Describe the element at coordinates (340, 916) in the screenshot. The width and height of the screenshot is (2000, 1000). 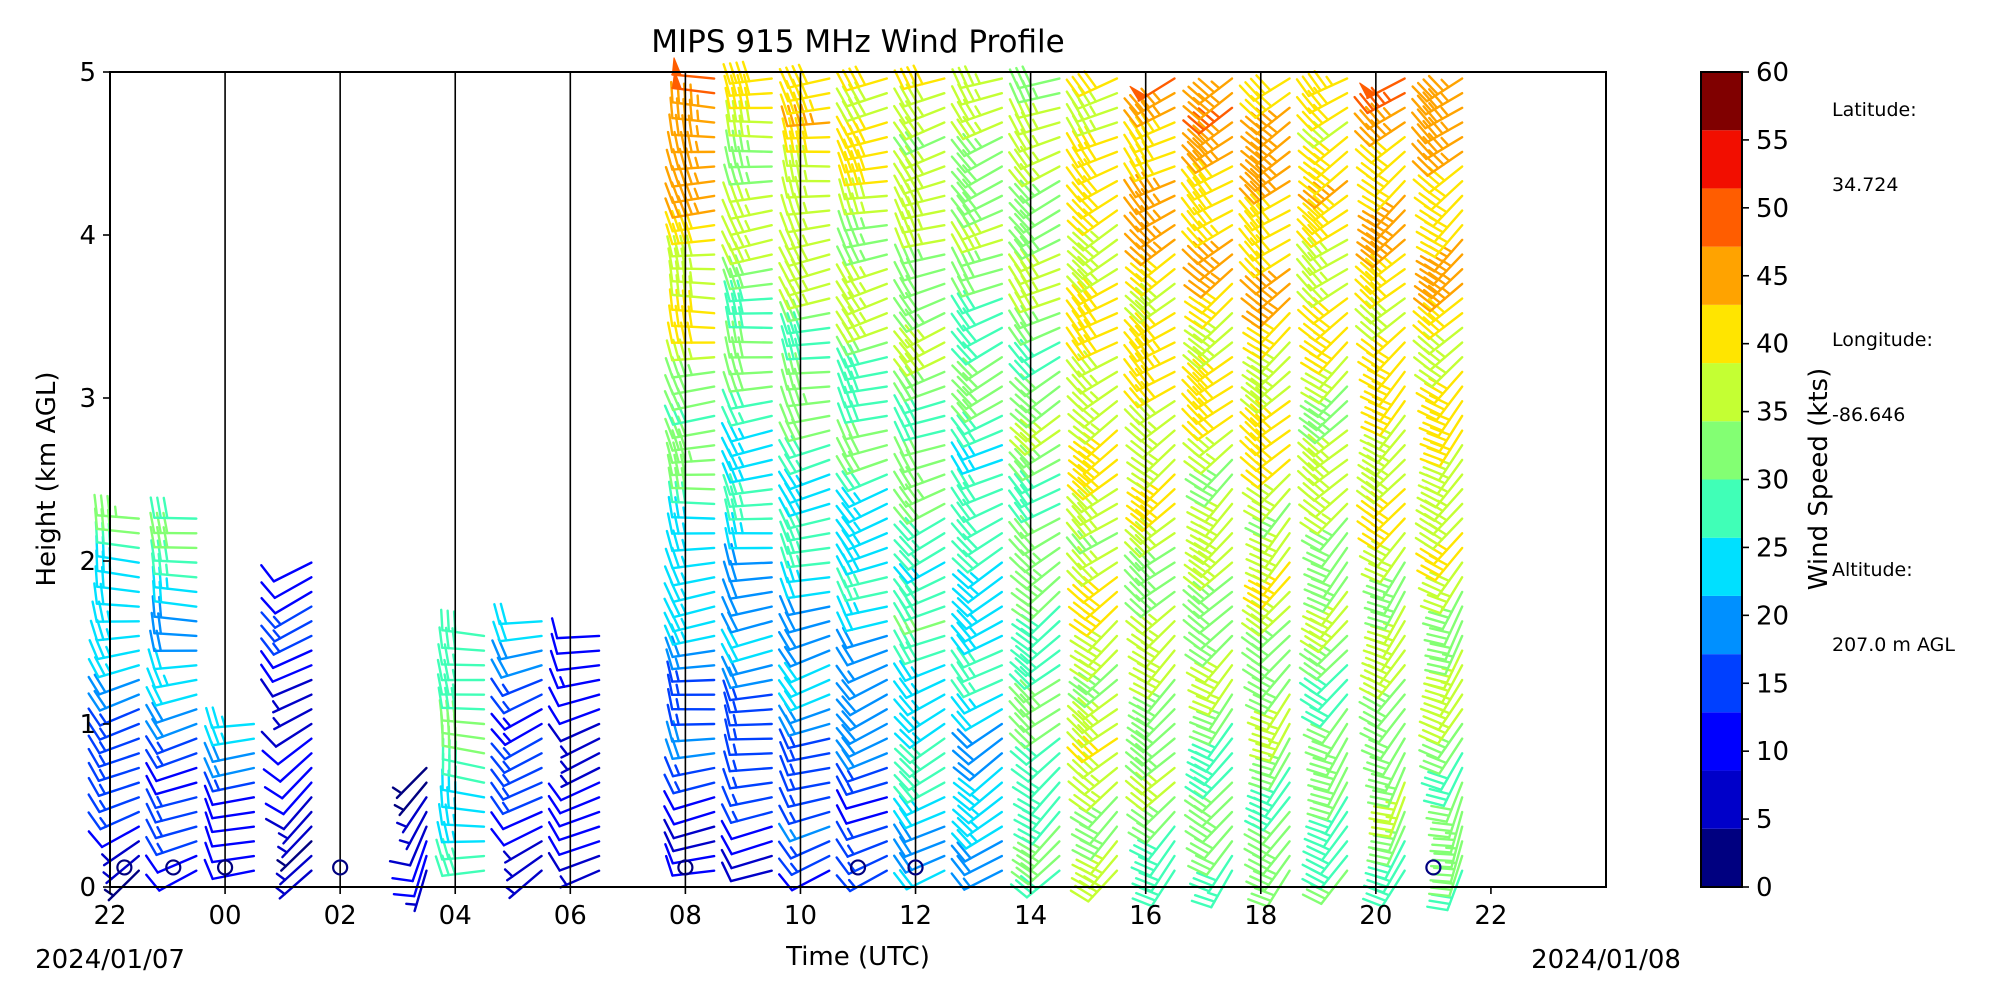
I see `x-tick-label: 02` at that location.